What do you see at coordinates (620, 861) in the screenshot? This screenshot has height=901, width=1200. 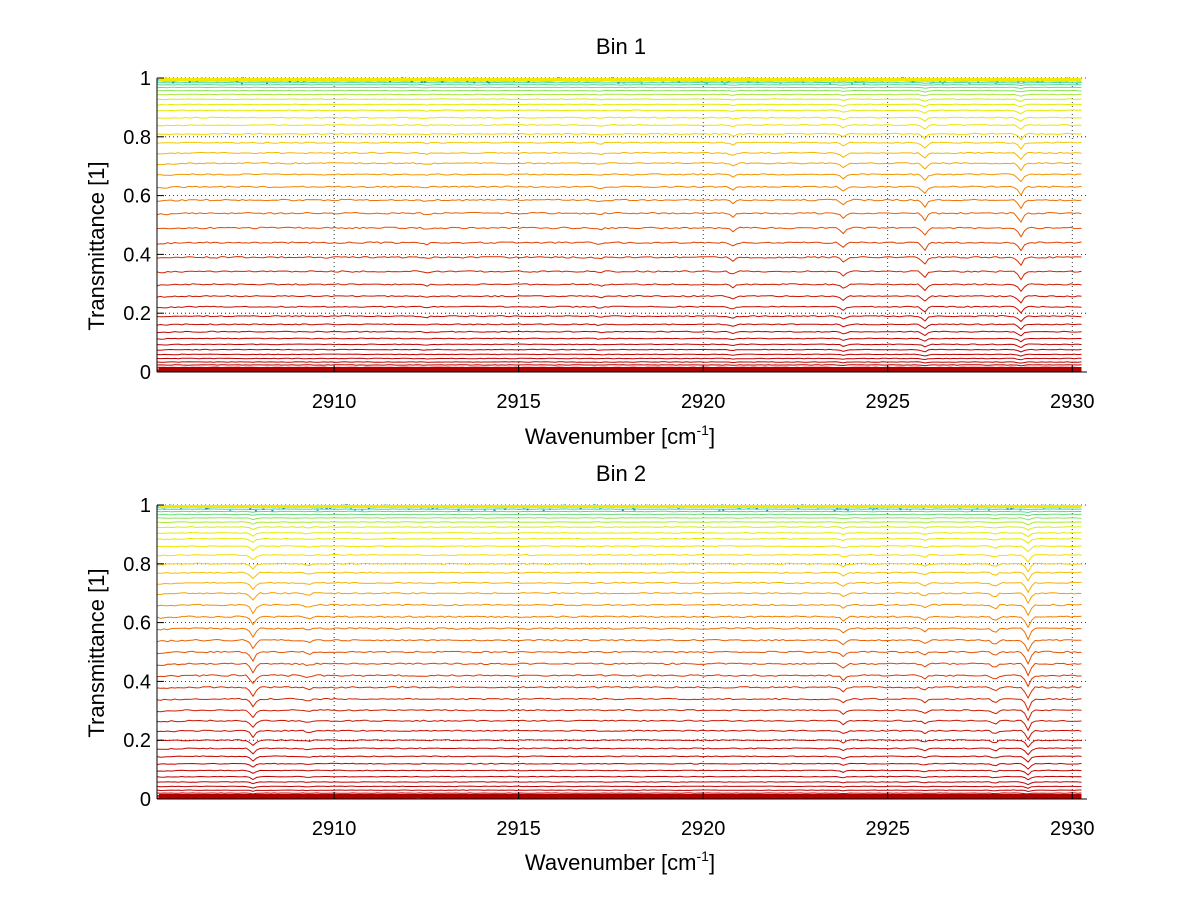 I see `x-axis-label: Wavenumber [cm-1]` at bounding box center [620, 861].